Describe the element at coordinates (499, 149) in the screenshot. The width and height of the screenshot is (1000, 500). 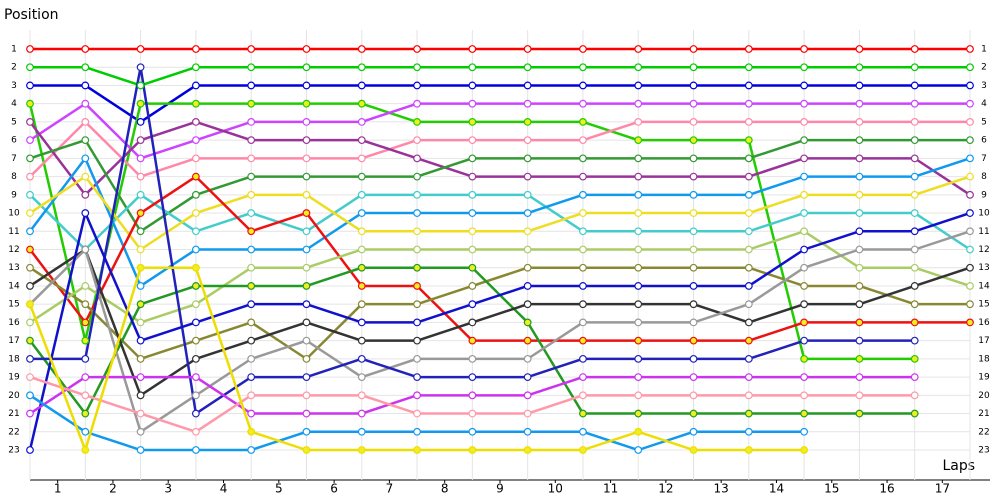
I see `position-line` at that location.